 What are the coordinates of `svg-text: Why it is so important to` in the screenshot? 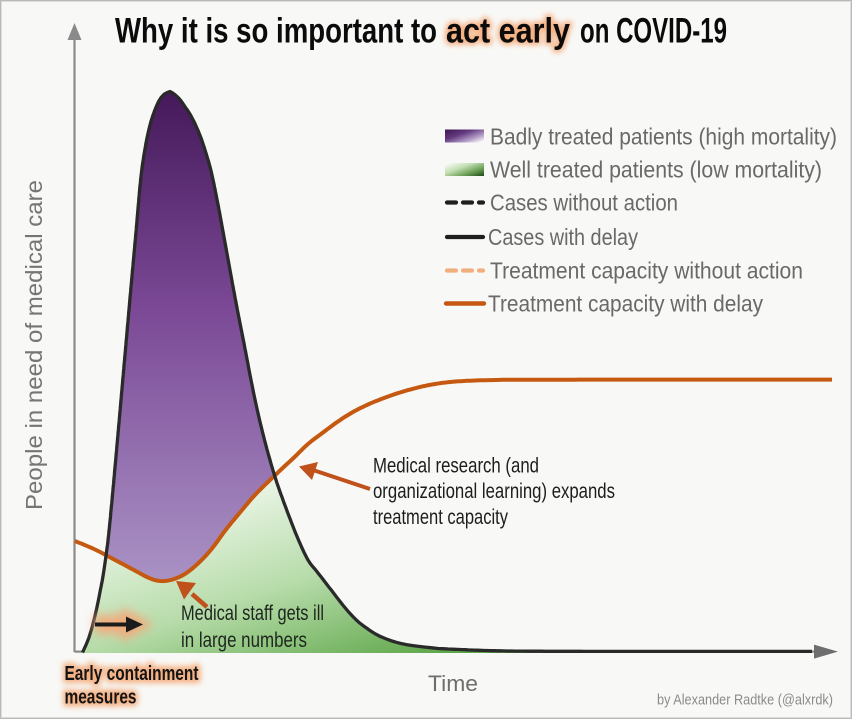 It's located at (276, 31).